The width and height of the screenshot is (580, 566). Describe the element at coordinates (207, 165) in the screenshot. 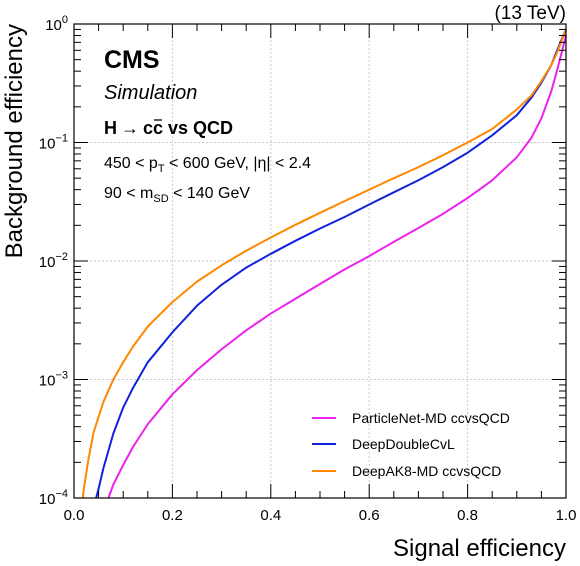

I see `pt-eta-cut: 450 < pT < 600 GeV, |η| < 2.4` at that location.